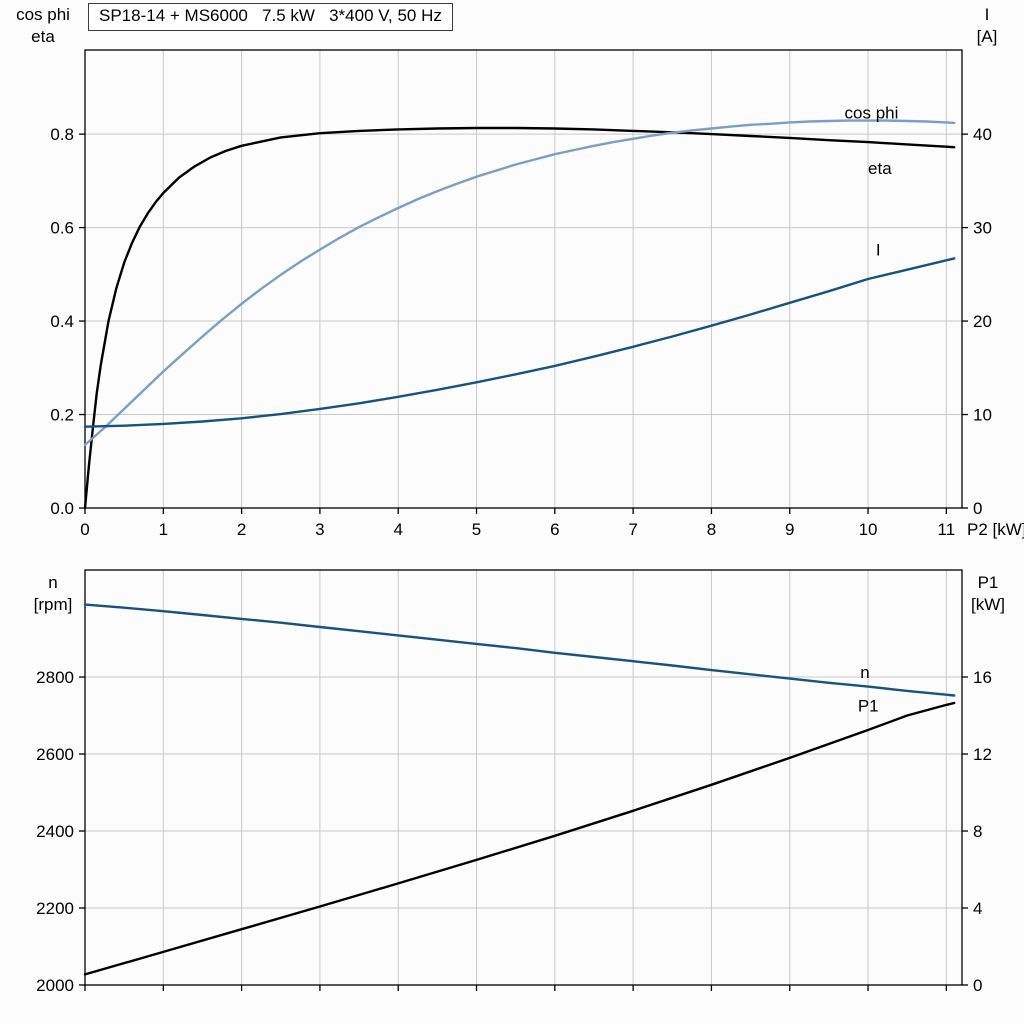  Describe the element at coordinates (53, 582) in the screenshot. I see `bottom-left-axis-title-line1: n` at that location.